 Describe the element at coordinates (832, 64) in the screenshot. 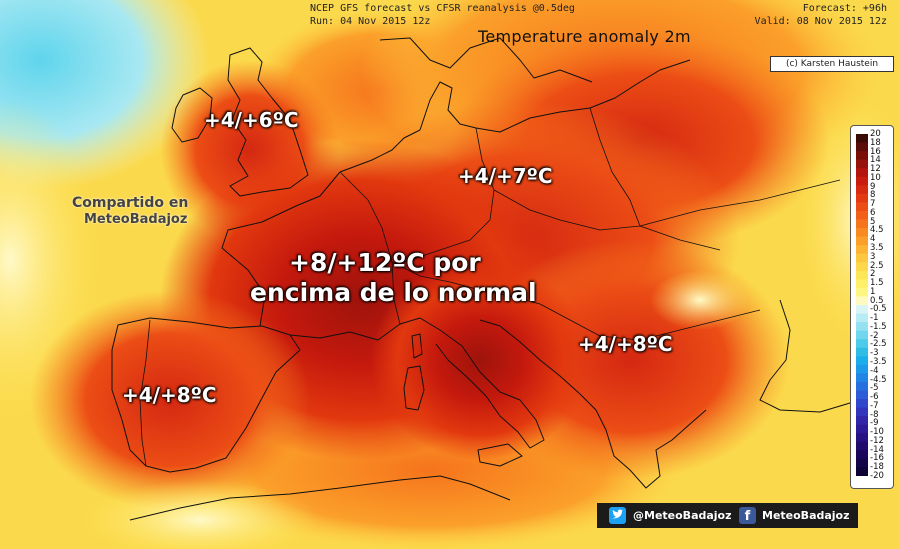

I see `credit-box: (c) Karsten Haustein` at that location.